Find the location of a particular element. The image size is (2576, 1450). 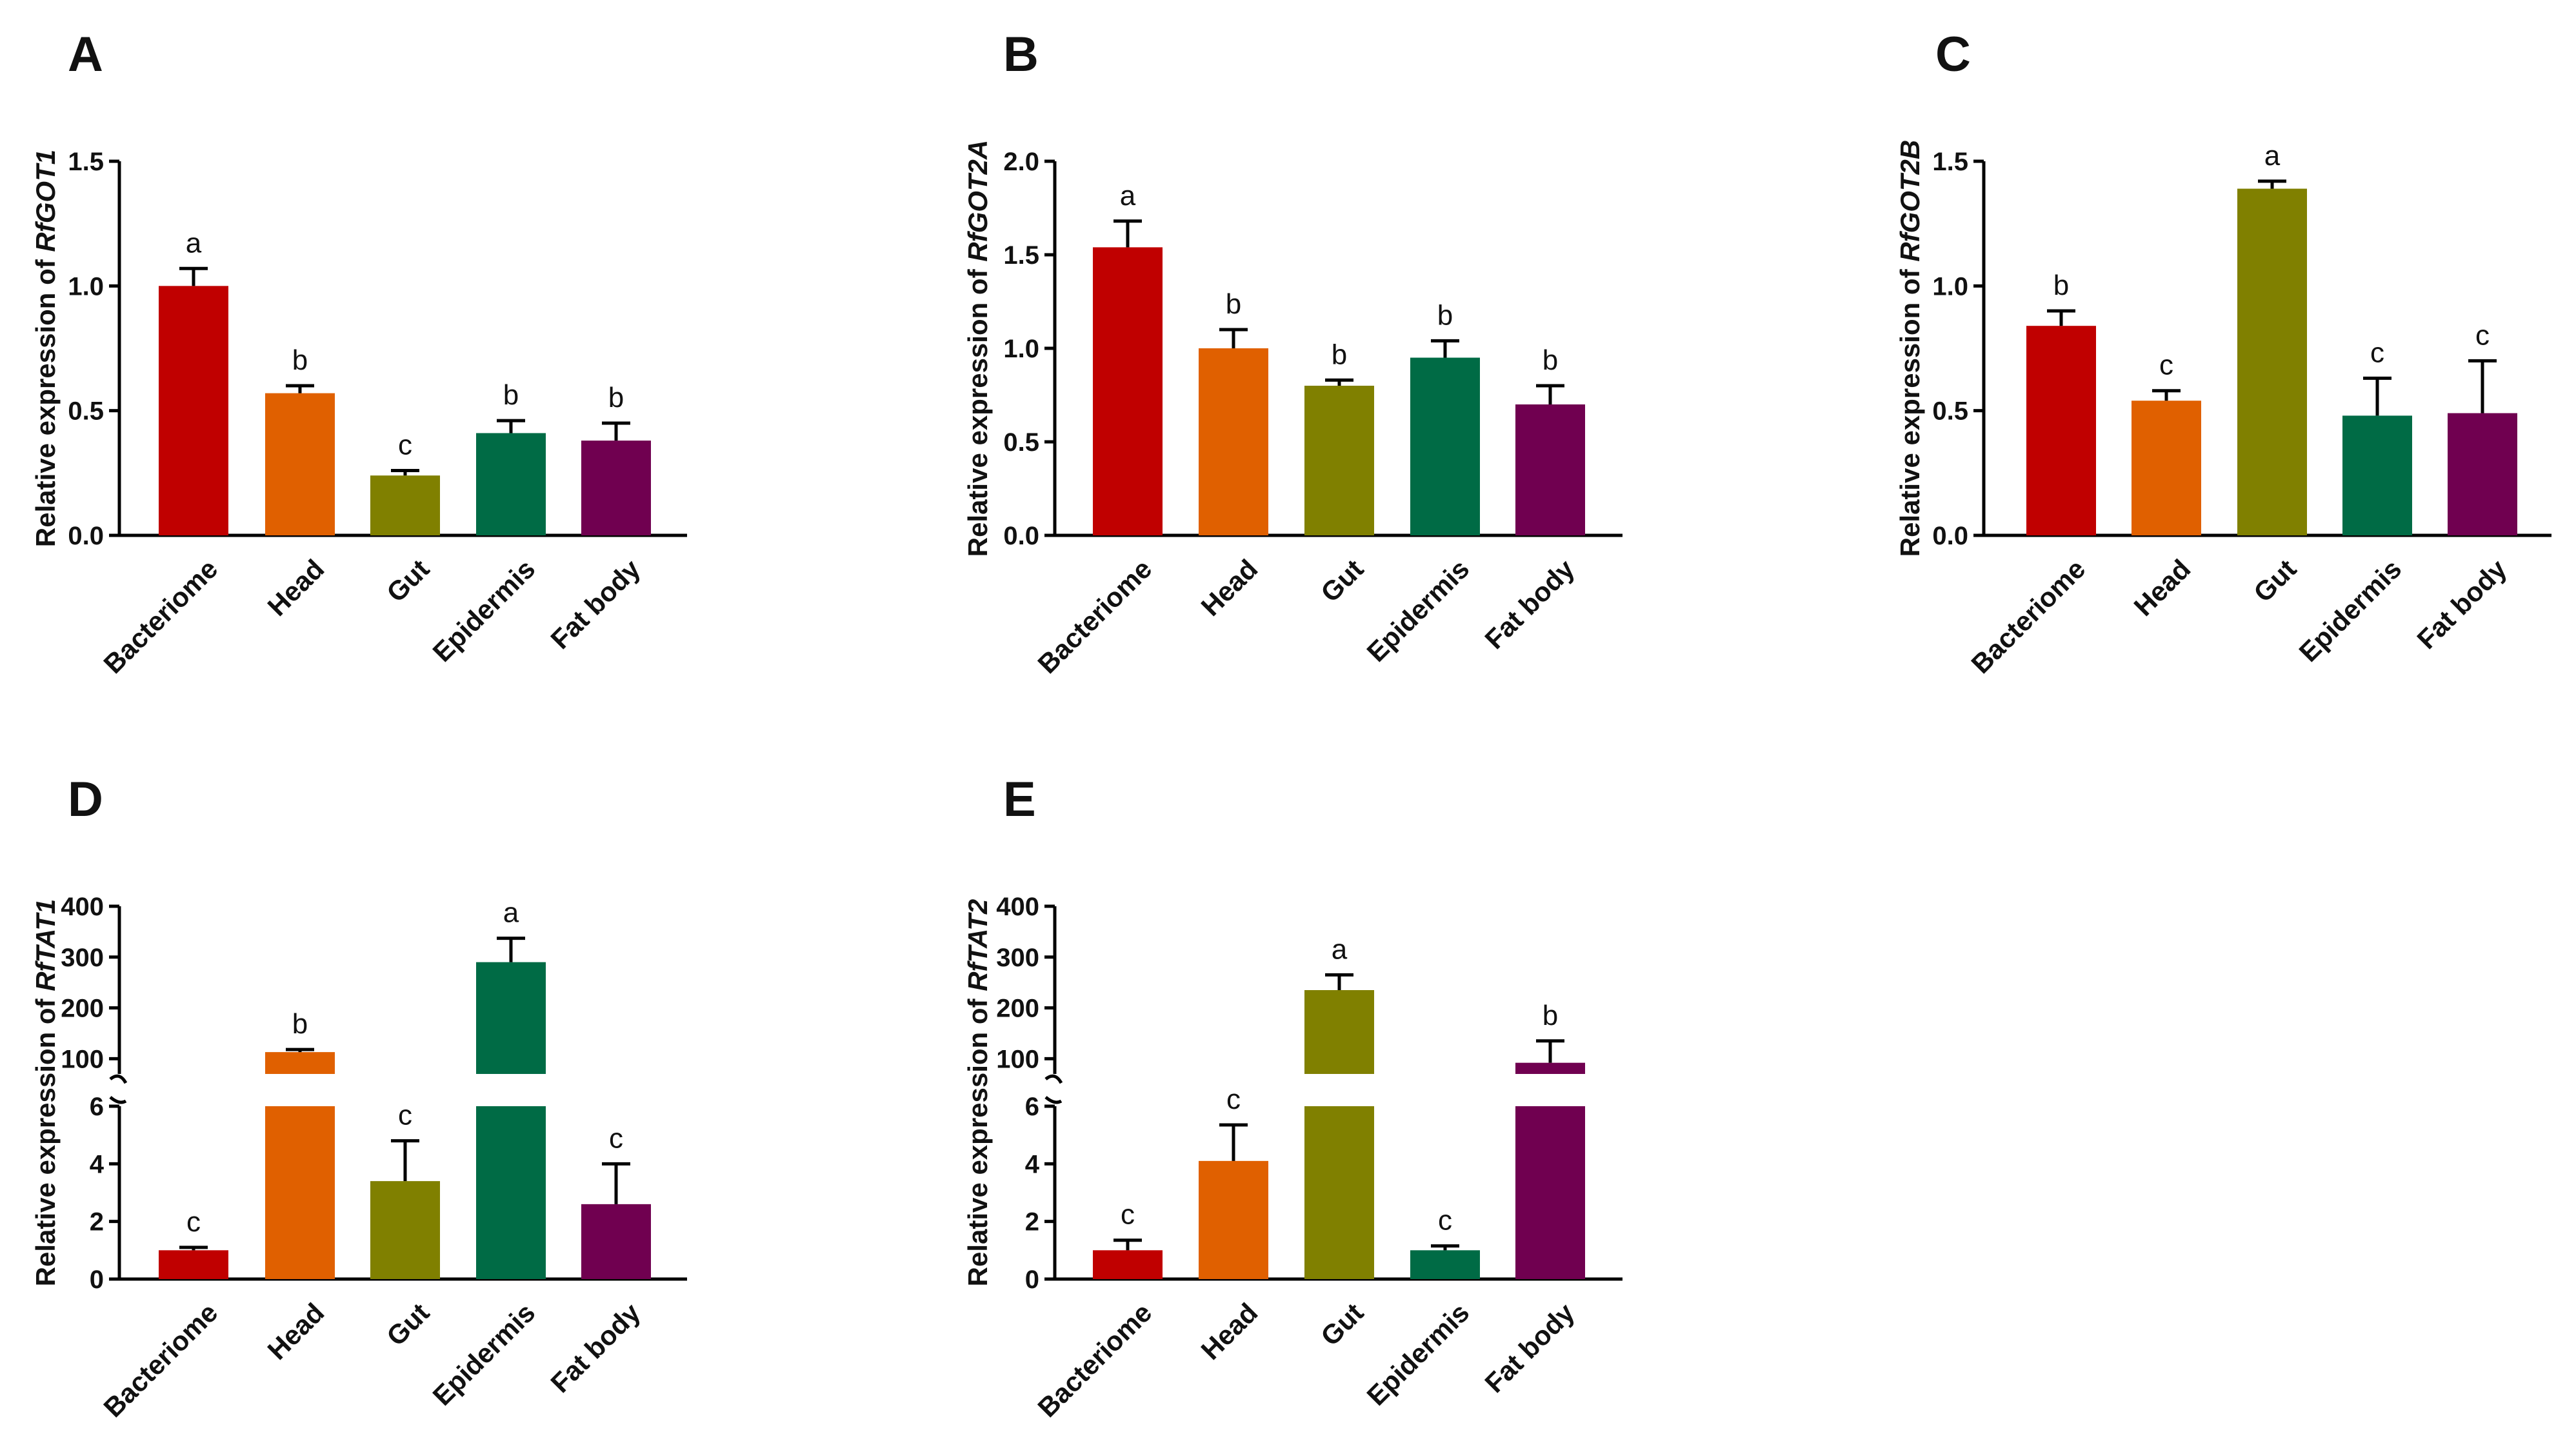

panel-letter: E is located at coordinates (1019, 799).